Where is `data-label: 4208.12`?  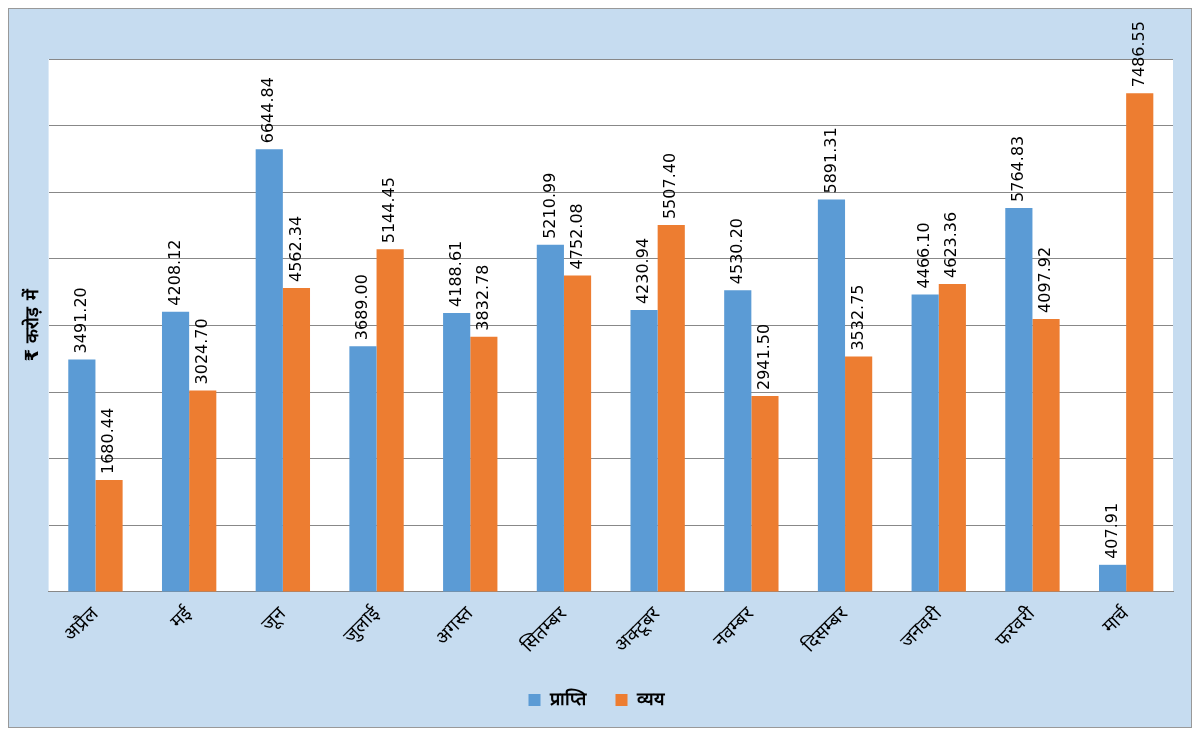 data-label: 4208.12 is located at coordinates (174, 272).